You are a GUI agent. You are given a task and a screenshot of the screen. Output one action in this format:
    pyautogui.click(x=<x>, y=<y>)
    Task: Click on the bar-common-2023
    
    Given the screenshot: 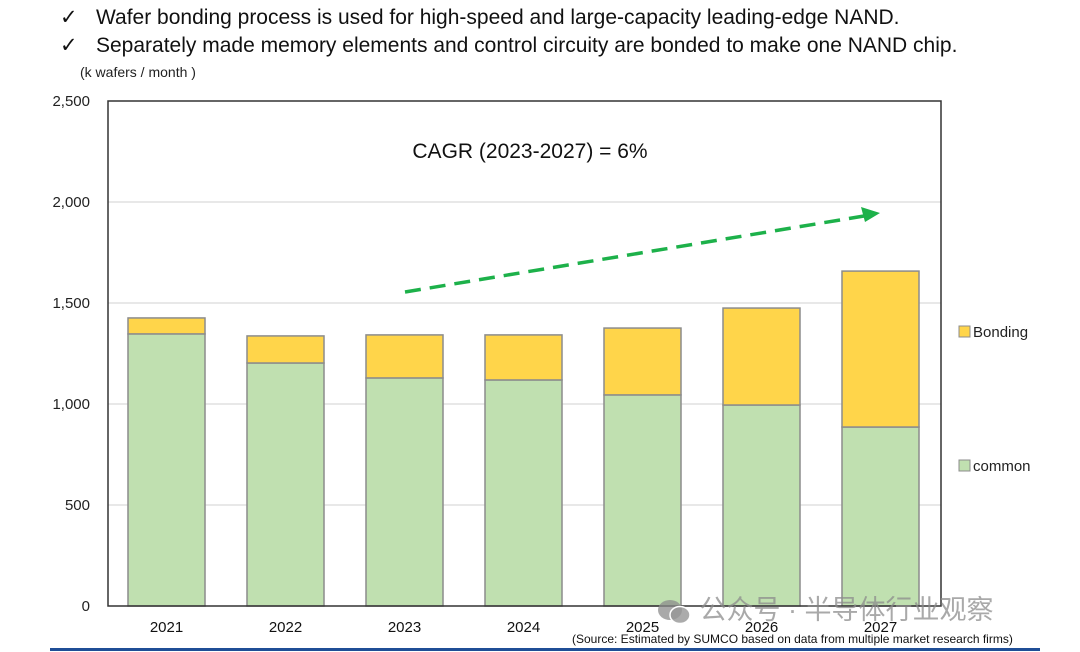 What is the action you would take?
    pyautogui.click(x=404, y=492)
    